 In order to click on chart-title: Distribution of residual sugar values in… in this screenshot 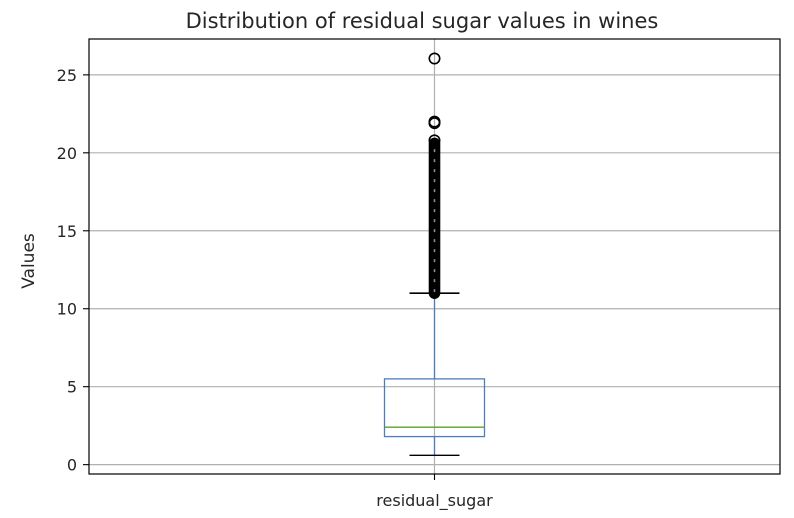, I will do `click(422, 21)`.